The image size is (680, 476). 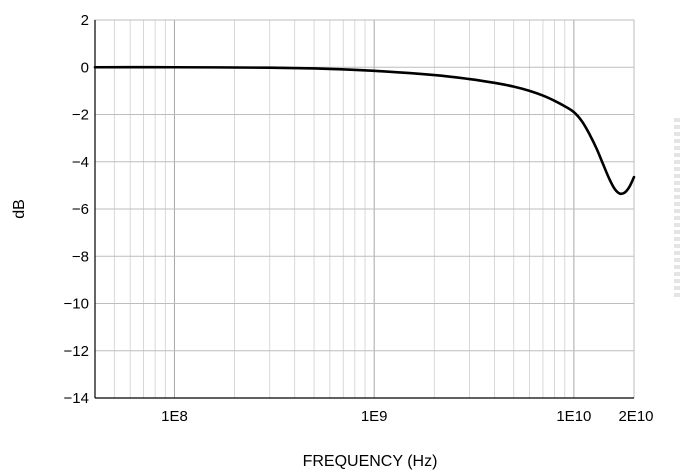 I want to click on x-tick-label: 1E10, so click(x=573, y=416).